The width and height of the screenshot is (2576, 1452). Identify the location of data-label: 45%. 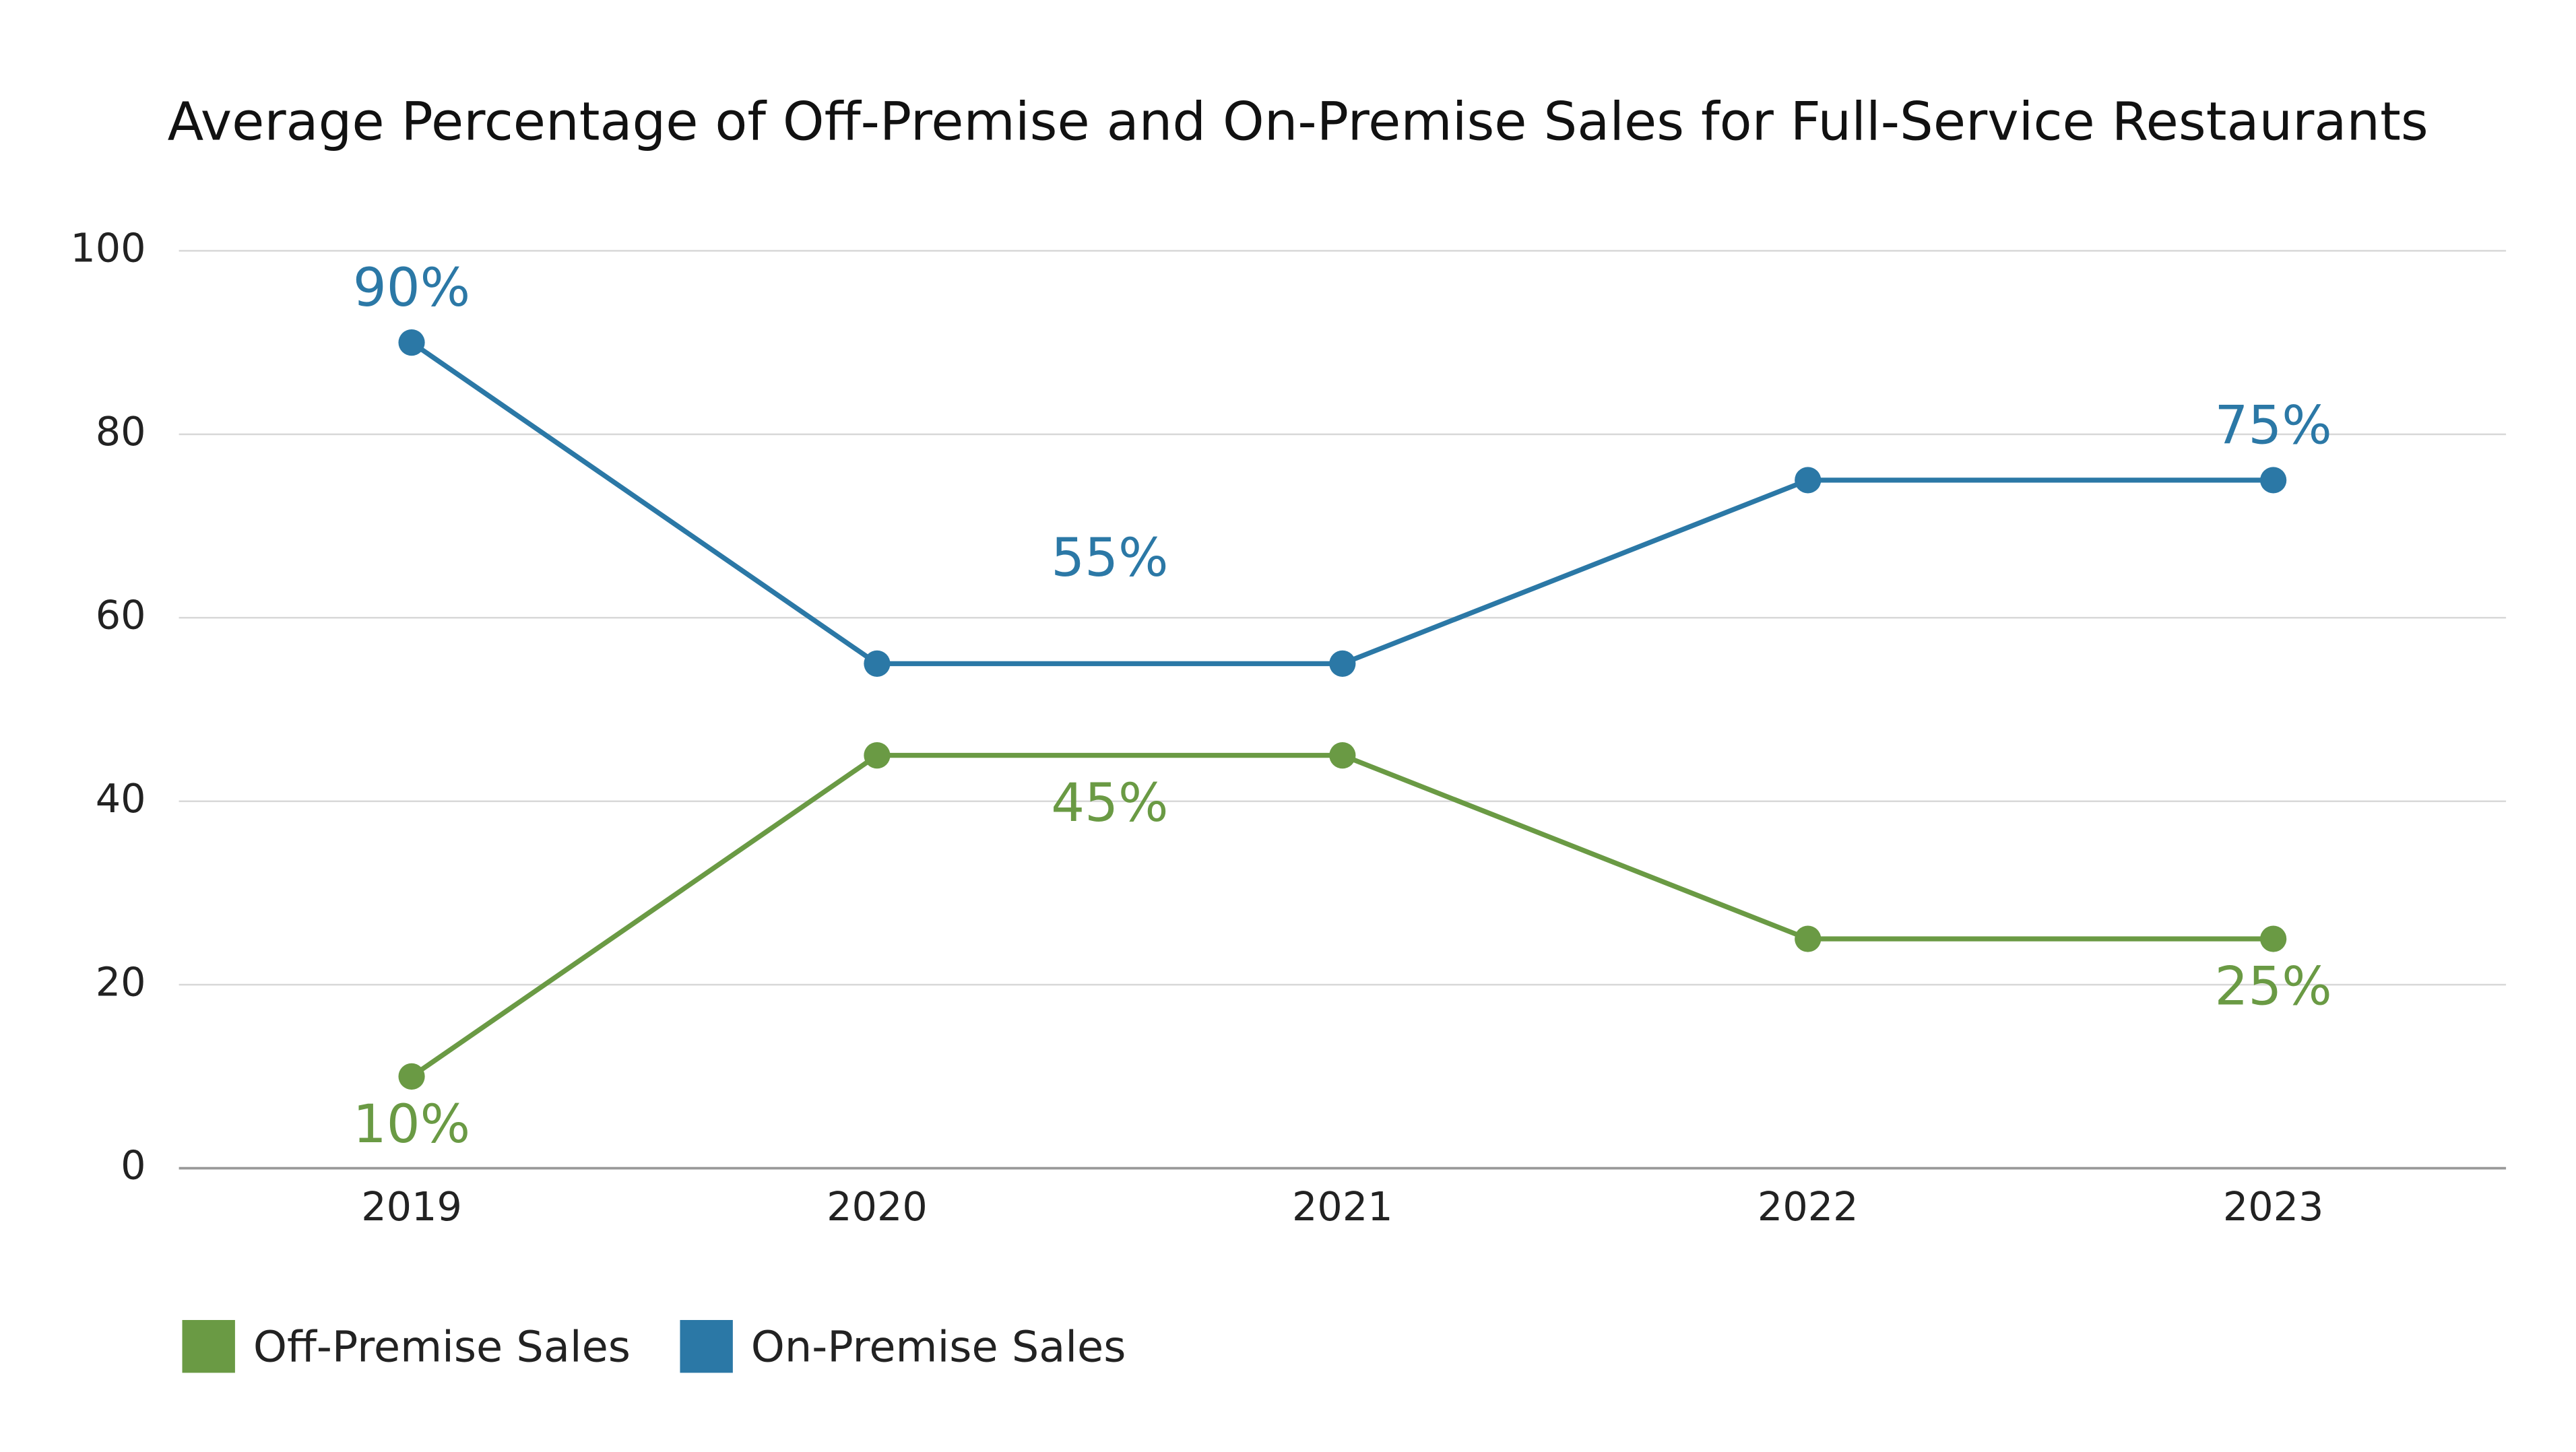
(1109, 803).